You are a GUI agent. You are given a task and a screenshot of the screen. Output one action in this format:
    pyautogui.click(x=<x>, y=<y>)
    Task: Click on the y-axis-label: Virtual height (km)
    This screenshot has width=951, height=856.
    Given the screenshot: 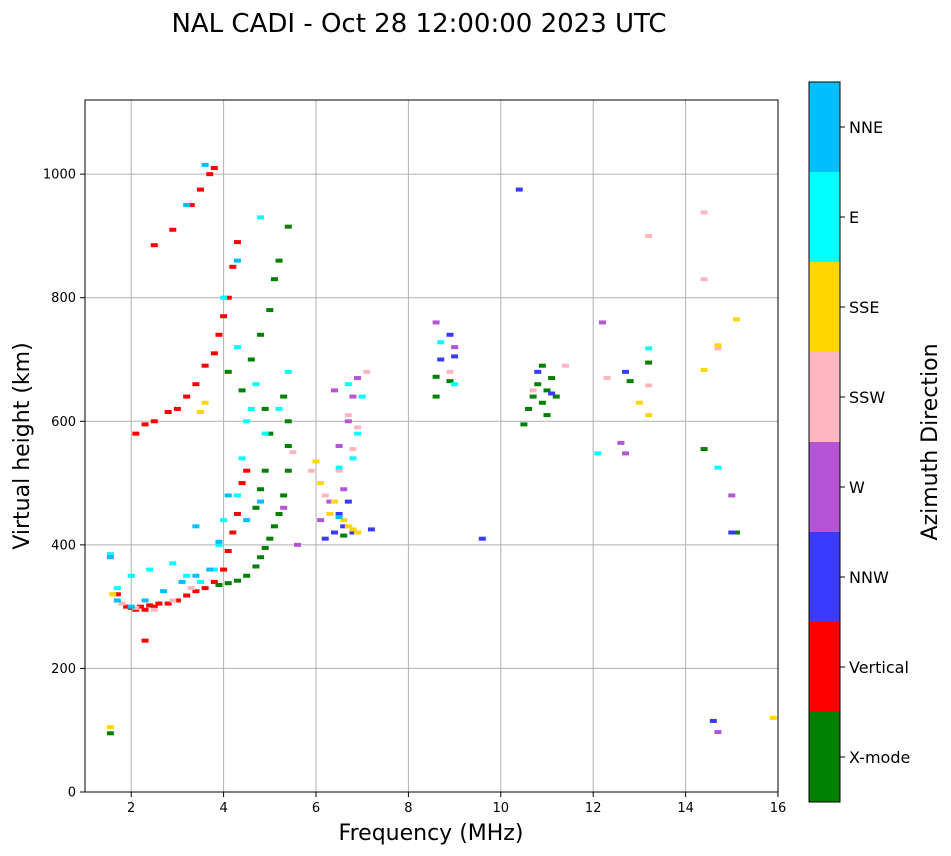 What is the action you would take?
    pyautogui.click(x=22, y=445)
    